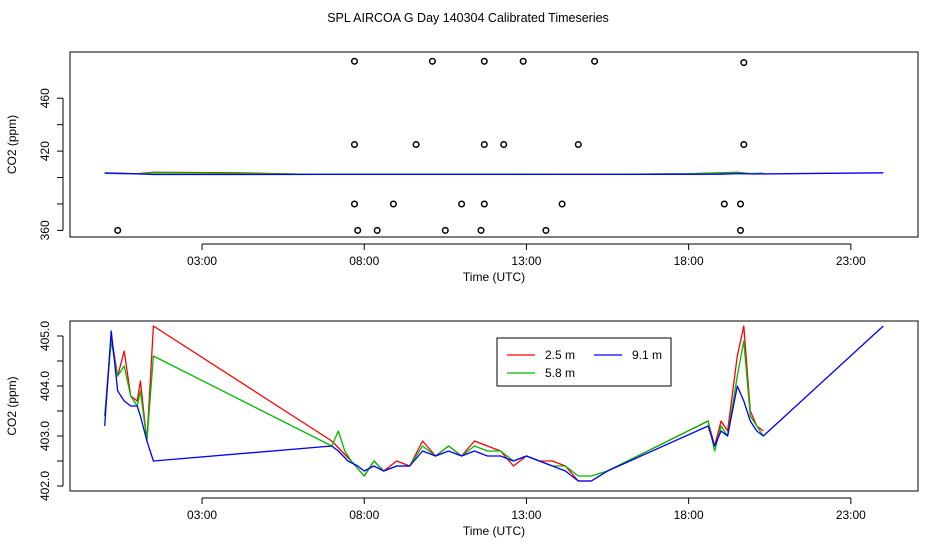 Image resolution: width=936 pixels, height=545 pixels. Describe the element at coordinates (494, 174) in the screenshot. I see `series-line-9-1-m` at that location.